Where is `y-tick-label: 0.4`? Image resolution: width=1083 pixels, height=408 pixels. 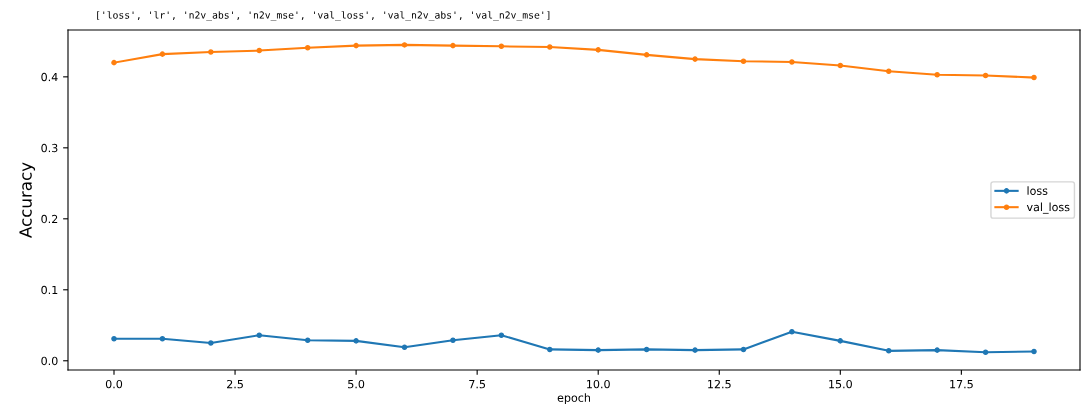 y-tick-label: 0.4 is located at coordinates (49, 77).